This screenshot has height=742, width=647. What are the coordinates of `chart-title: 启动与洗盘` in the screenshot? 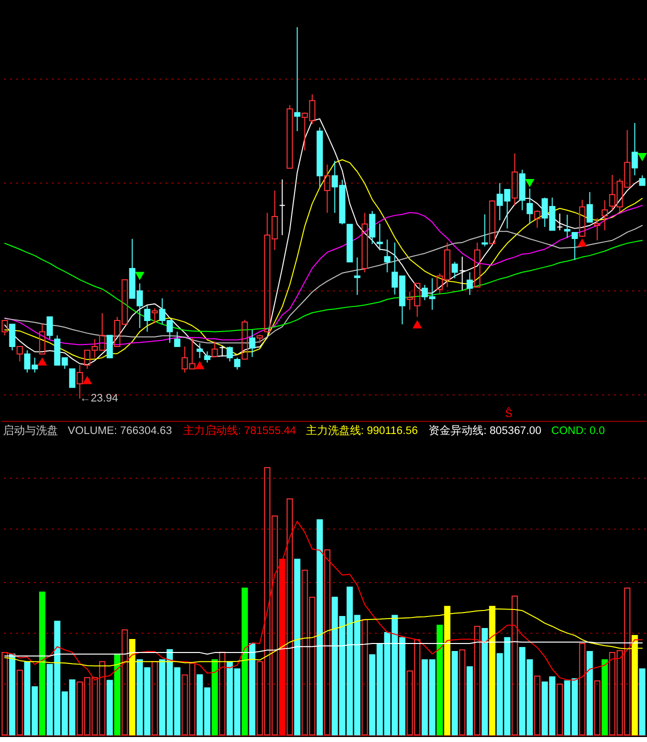 It's located at (30, 430).